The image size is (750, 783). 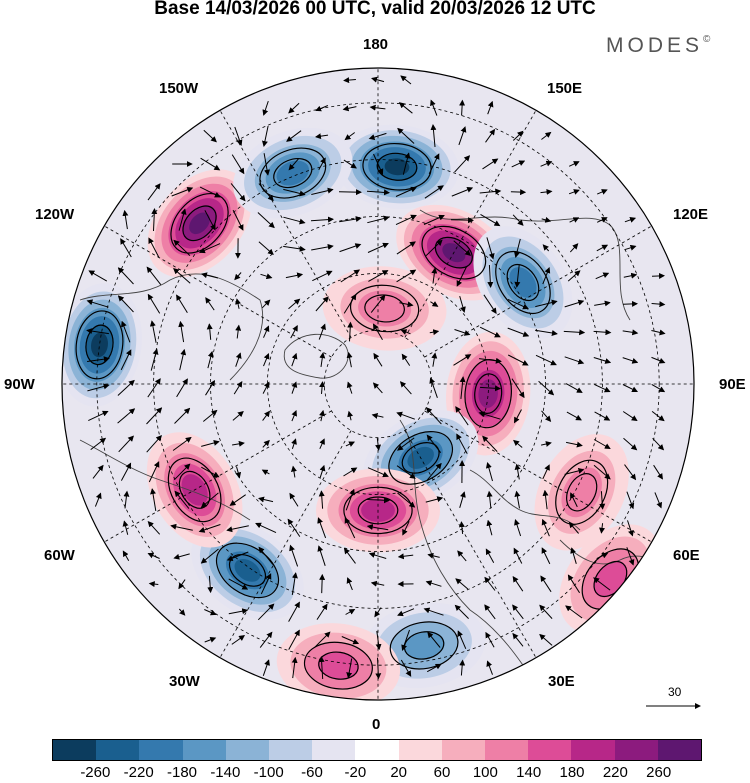 What do you see at coordinates (525, 500) in the screenshot?
I see `scandinavia-coast` at bounding box center [525, 500].